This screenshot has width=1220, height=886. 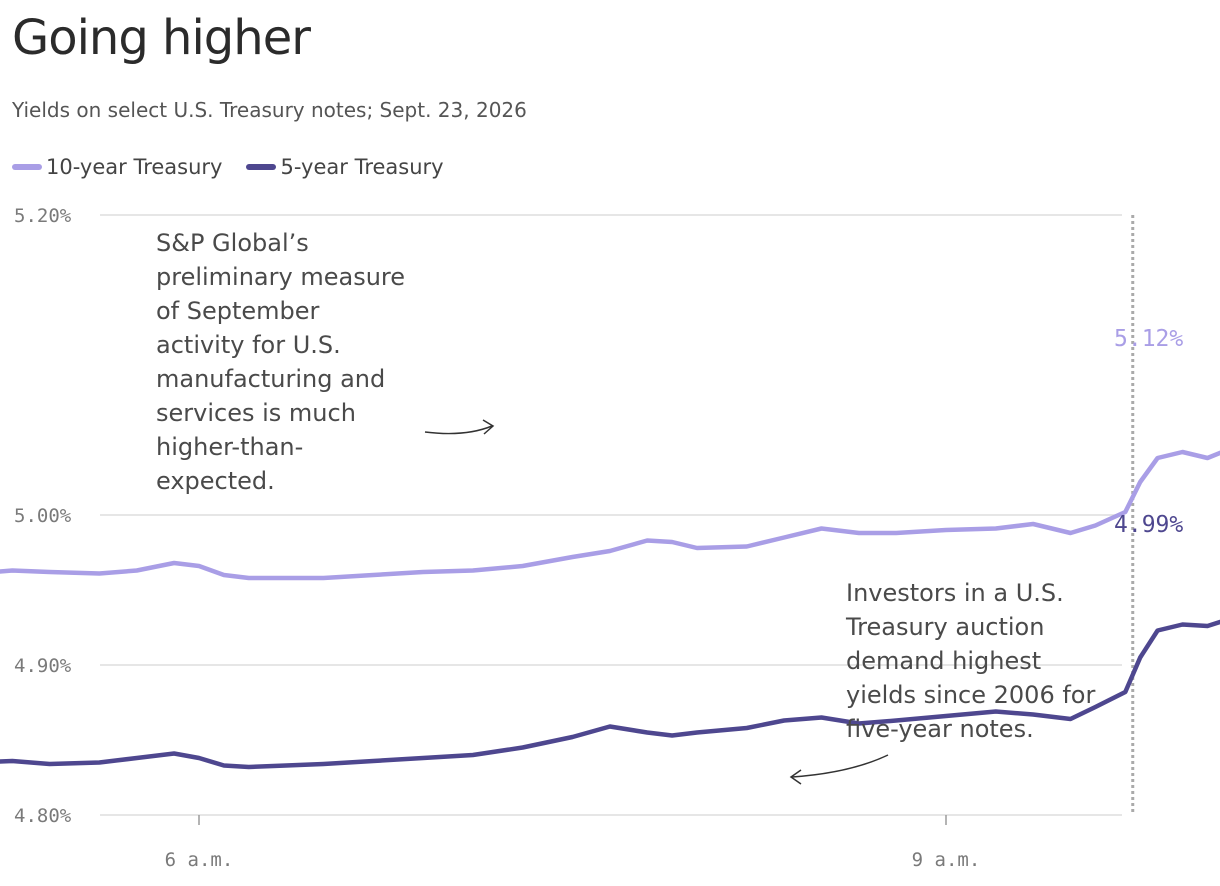 I want to click on legend-swatch-5-year, so click(x=261, y=167).